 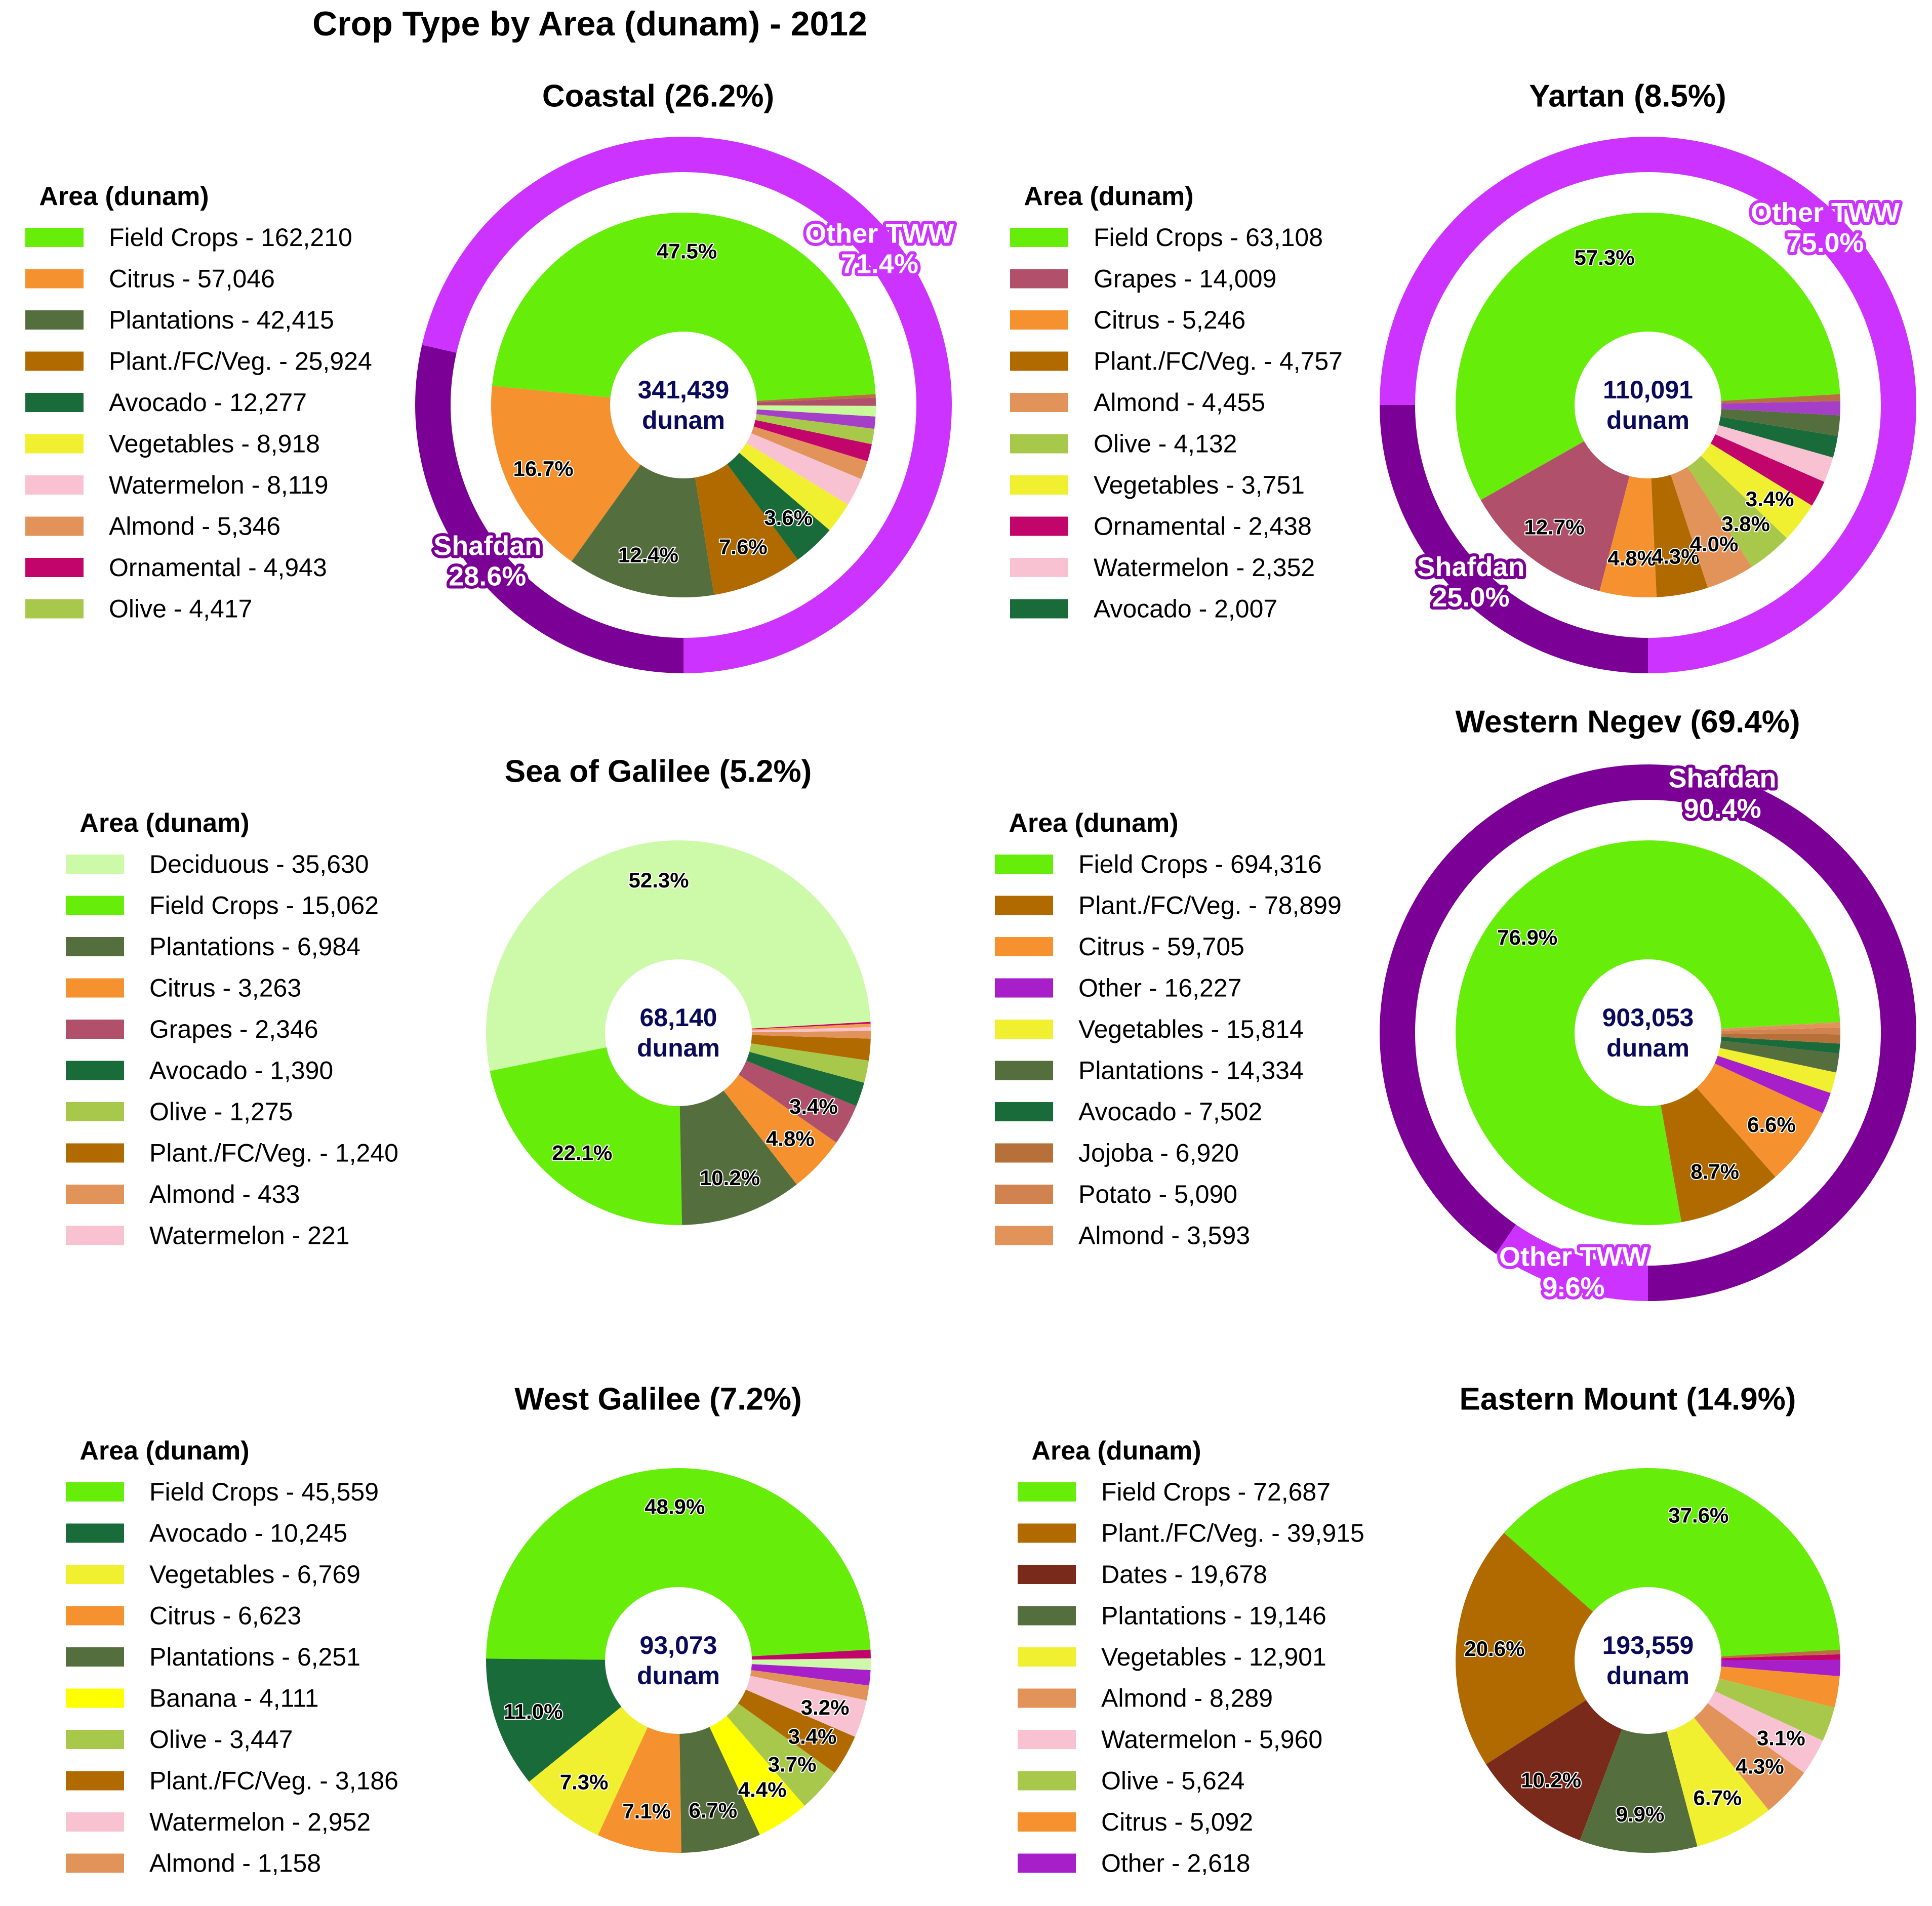 I want to click on ring-segment, so click(x=1514, y=539).